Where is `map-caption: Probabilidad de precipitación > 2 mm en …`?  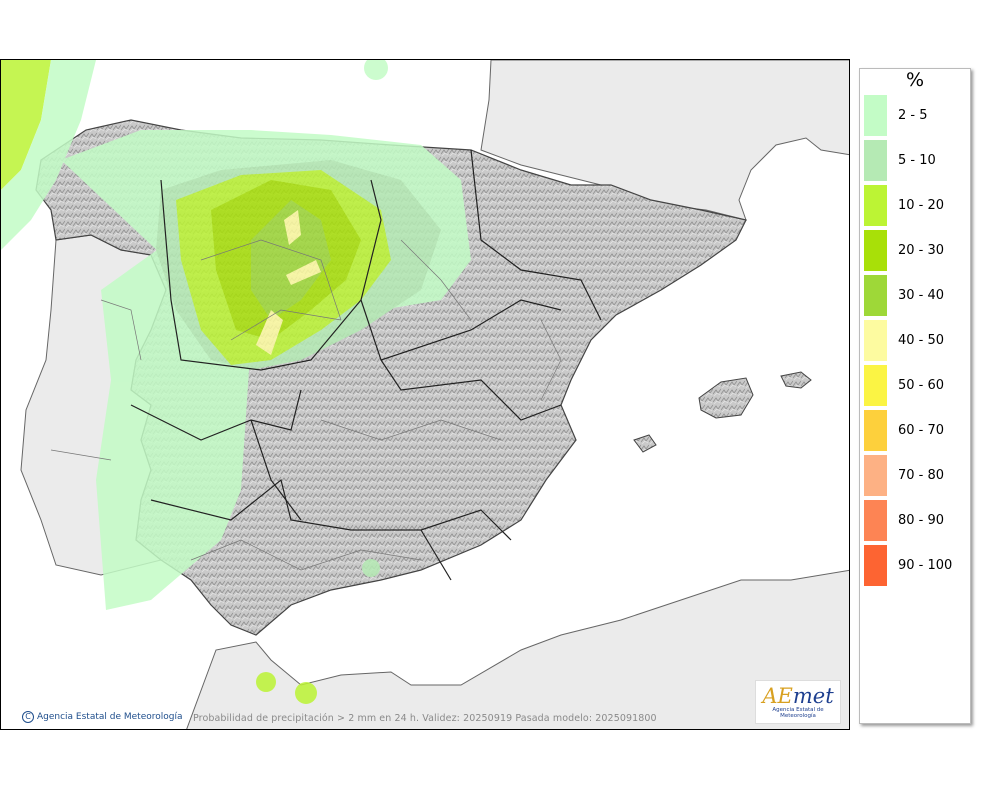 map-caption: Probabilidad de precipitación > 2 mm en … is located at coordinates (425, 718).